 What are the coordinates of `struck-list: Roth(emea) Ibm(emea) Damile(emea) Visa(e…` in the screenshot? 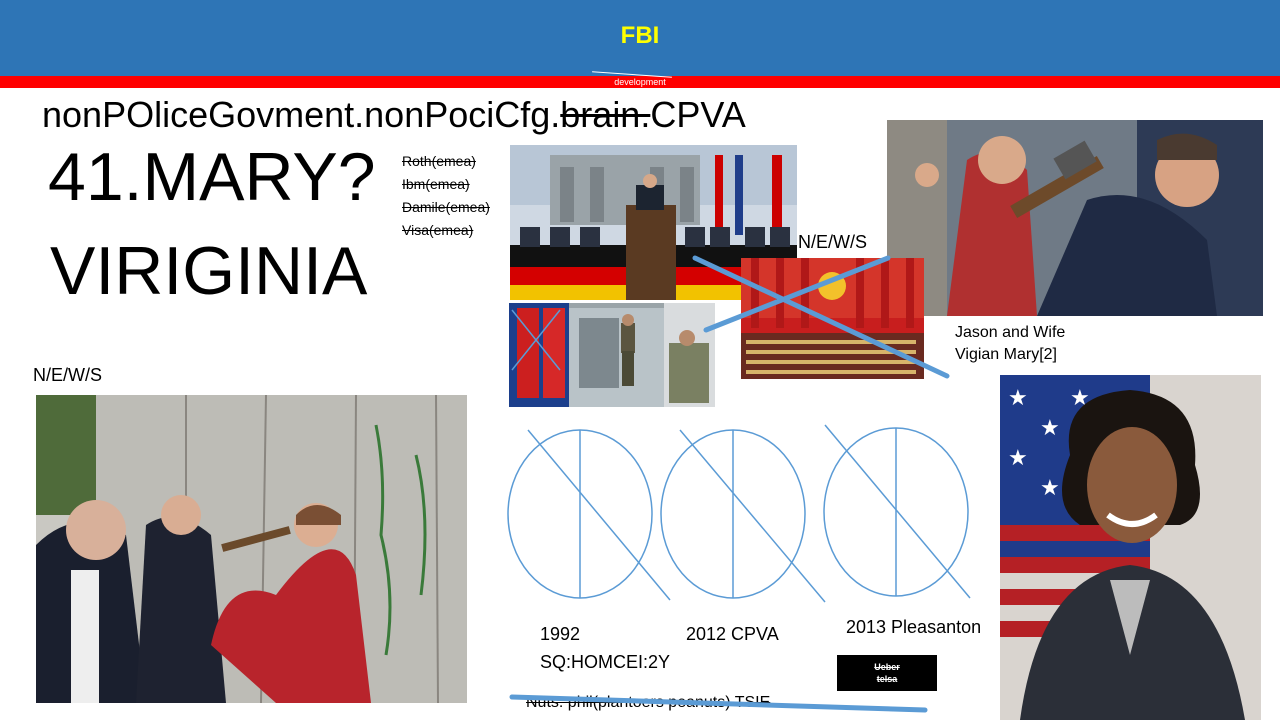 It's located at (446, 196).